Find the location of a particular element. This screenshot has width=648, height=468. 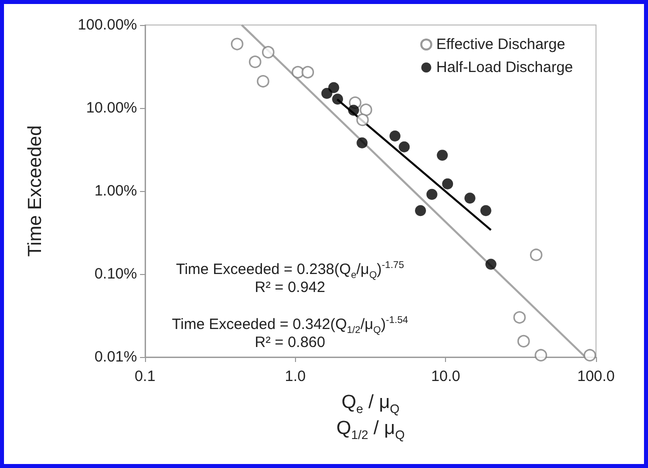

annotation: Time Exceeded = 0.238(Q$_{e}$/μ$_{Q}$)$^{-1.75}$ is located at coordinates (290, 270).